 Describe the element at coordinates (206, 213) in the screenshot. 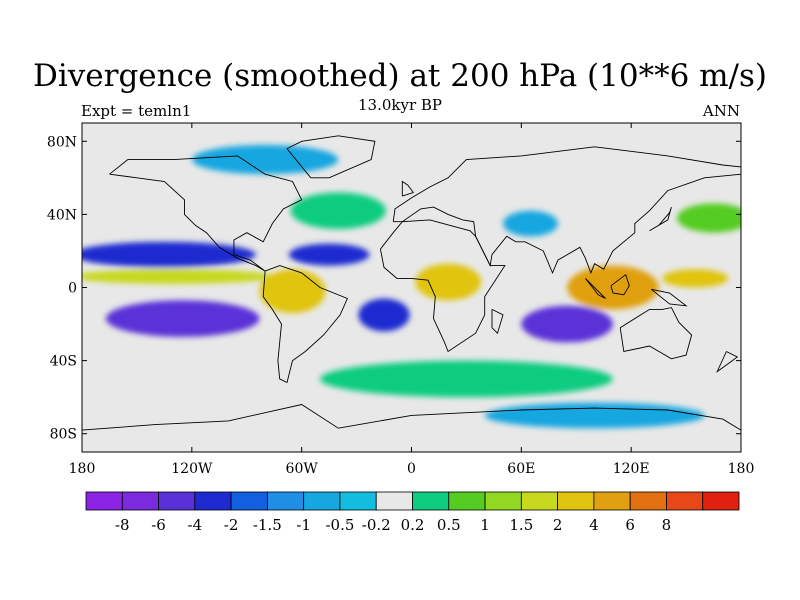

I see `coastline-north-america` at that location.